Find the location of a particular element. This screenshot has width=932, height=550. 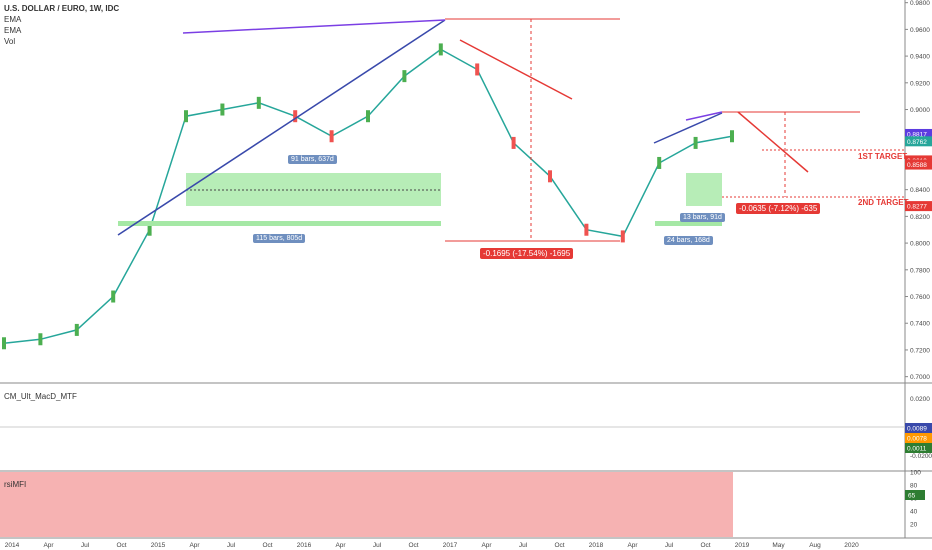

rsi-tick-label: 80 is located at coordinates (914, 486).